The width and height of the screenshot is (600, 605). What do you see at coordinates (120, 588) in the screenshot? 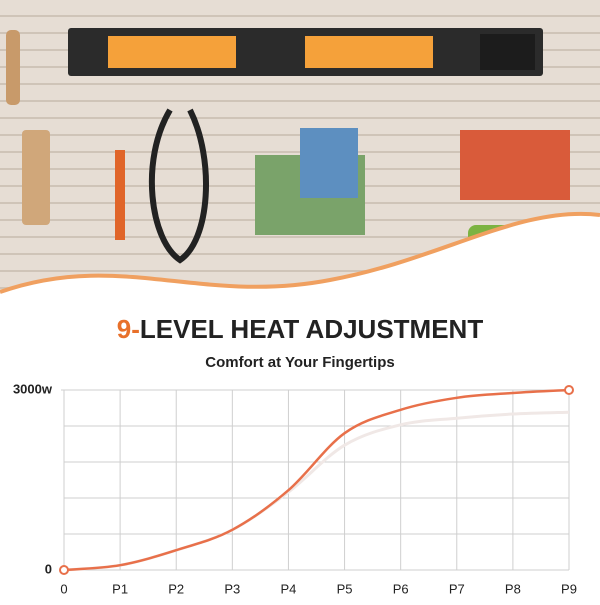
I see `x-tick-label: P1` at bounding box center [120, 588].